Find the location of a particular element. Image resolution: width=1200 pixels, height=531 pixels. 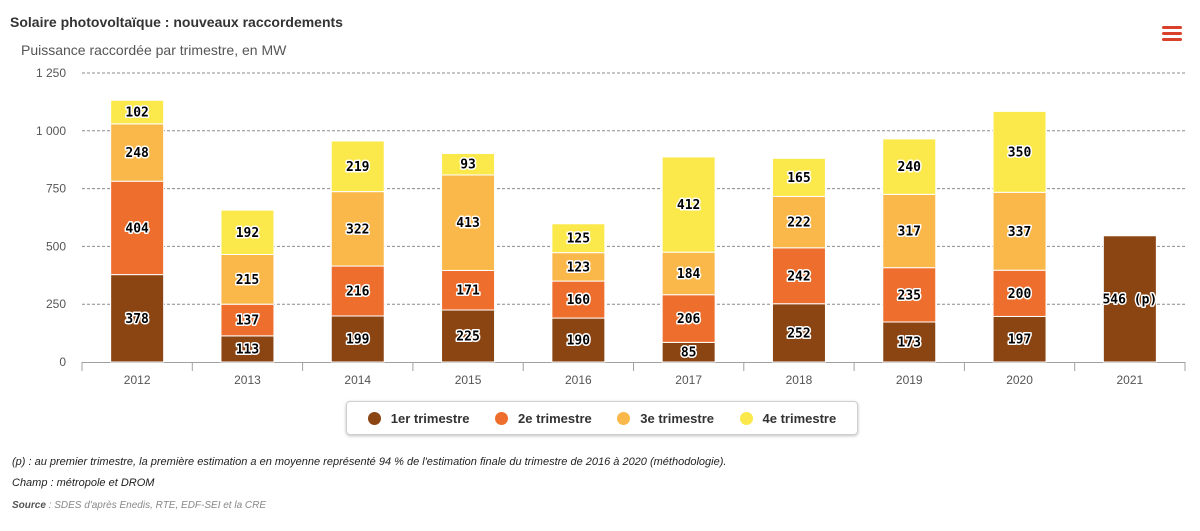

data-label: 240 is located at coordinates (910, 167).